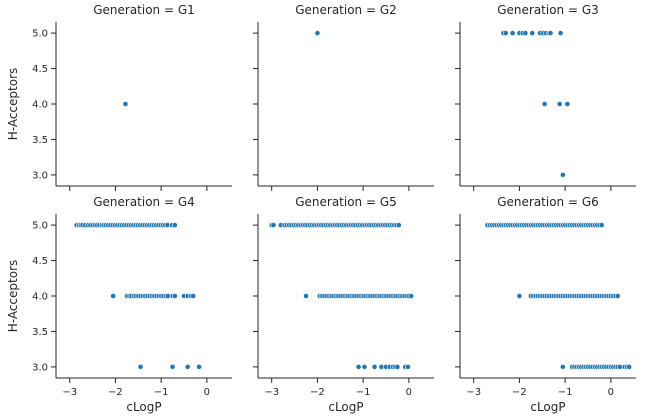  Describe the element at coordinates (545, 97) in the screenshot. I see `panel-3: Generation = G3` at that location.